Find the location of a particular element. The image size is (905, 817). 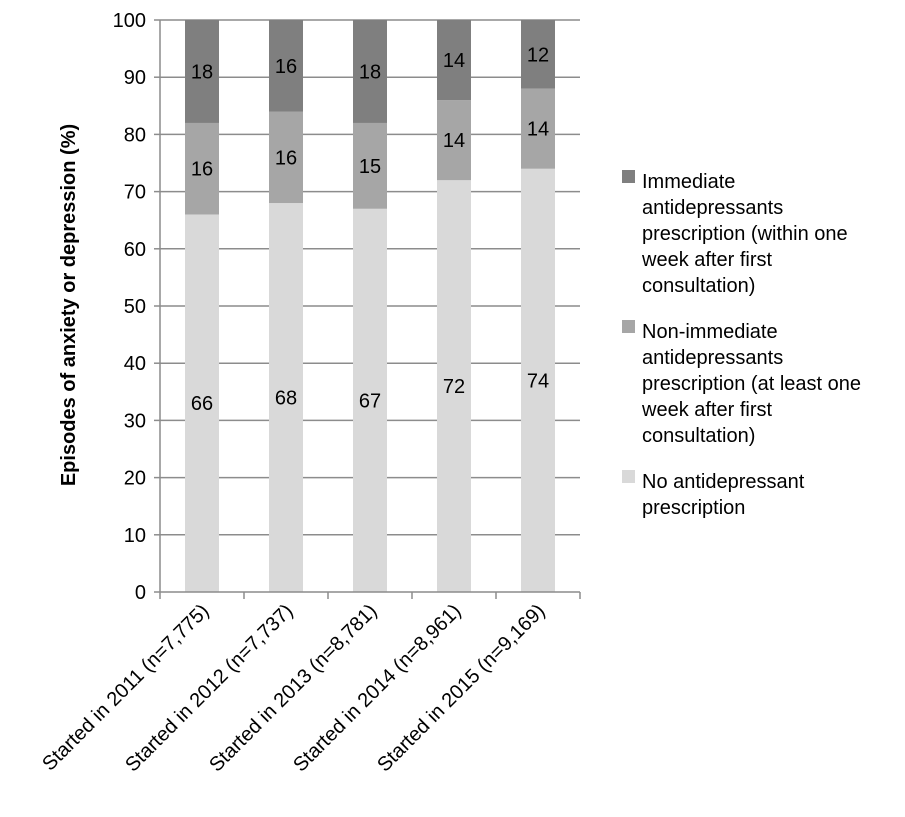

y-tick-label: 40 is located at coordinates (135, 364).